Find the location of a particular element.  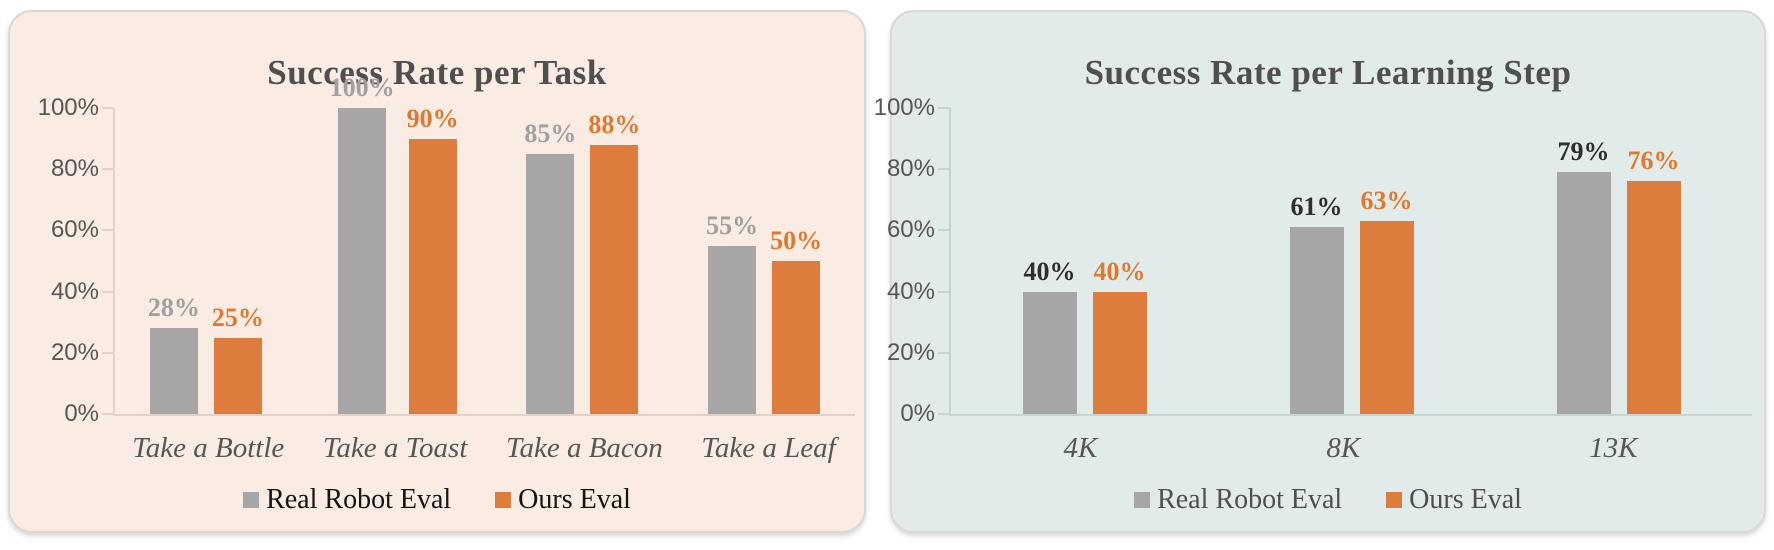

category-label: Take a Bottle is located at coordinates (208, 448).